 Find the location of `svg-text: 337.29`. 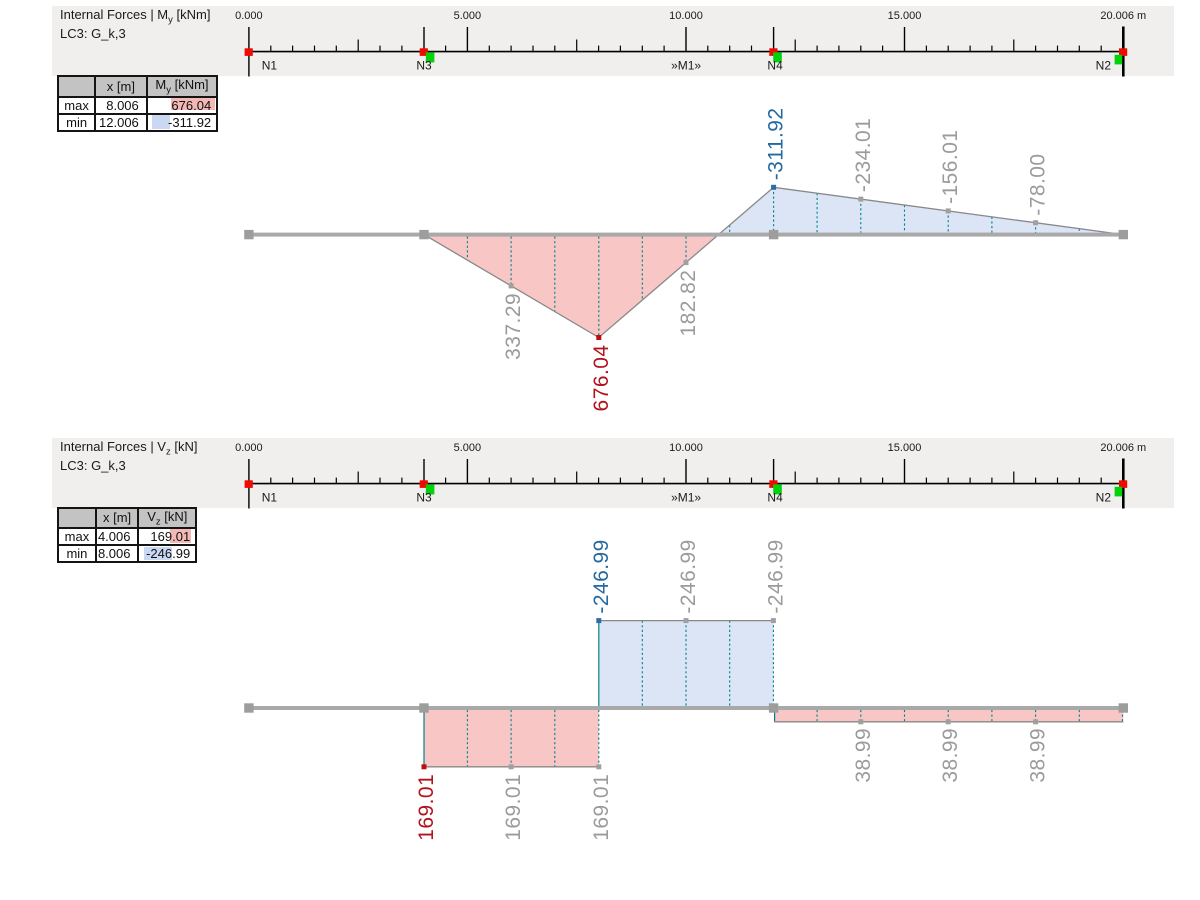

svg-text: 337.29 is located at coordinates (513, 326).